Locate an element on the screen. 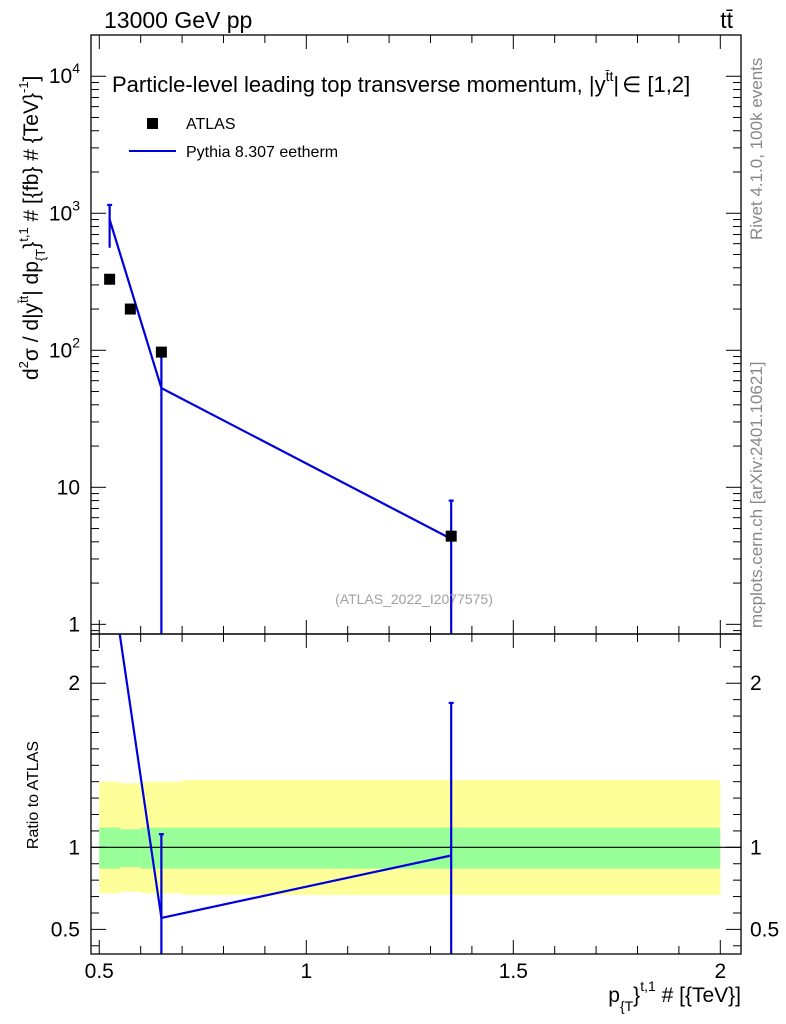 This screenshot has width=786, height=1024. ratio-y-tick-label: 1 is located at coordinates (74, 847).